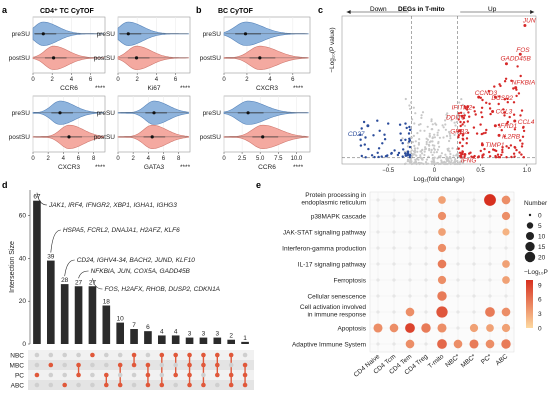 Image resolution: width=557 pixels, height=401 pixels. What do you see at coordinates (468, 107) in the screenshot?
I see `labeled-point-ifitm2` at bounding box center [468, 107].